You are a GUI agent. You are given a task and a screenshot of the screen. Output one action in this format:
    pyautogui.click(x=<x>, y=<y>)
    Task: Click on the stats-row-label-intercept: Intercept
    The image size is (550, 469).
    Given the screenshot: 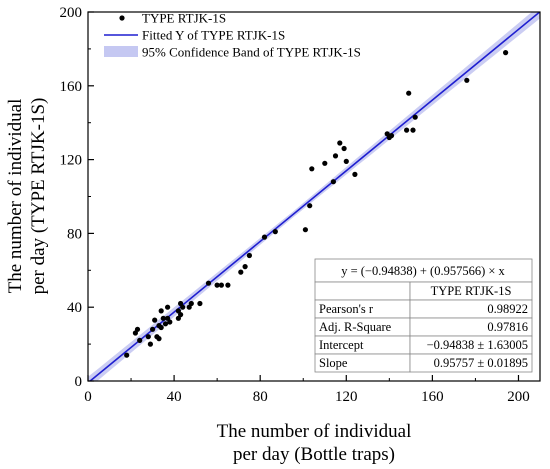 What is the action you would take?
    pyautogui.click(x=341, y=345)
    